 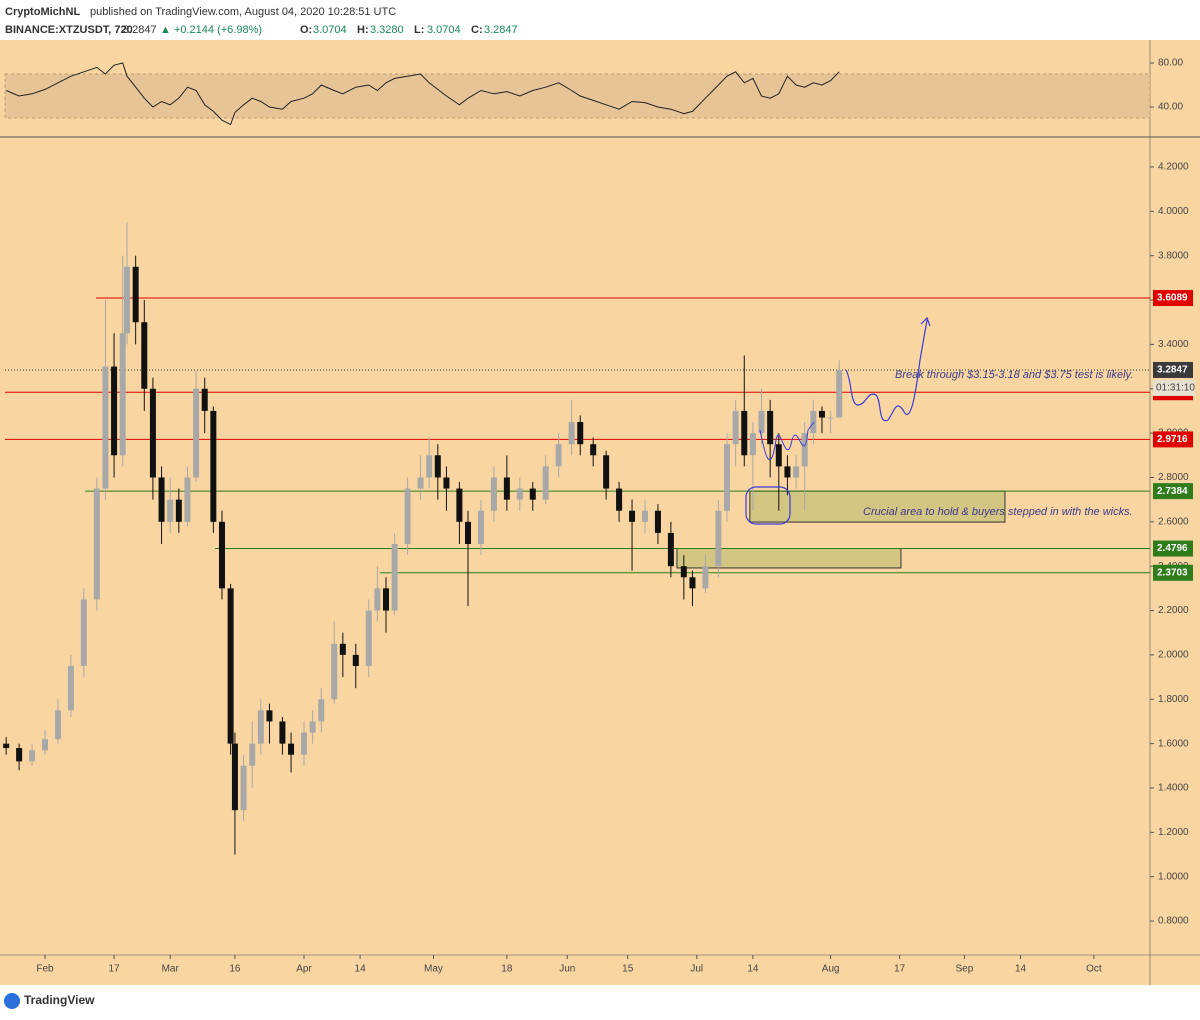 I want to click on ohlc-label: H:, so click(x=363, y=30).